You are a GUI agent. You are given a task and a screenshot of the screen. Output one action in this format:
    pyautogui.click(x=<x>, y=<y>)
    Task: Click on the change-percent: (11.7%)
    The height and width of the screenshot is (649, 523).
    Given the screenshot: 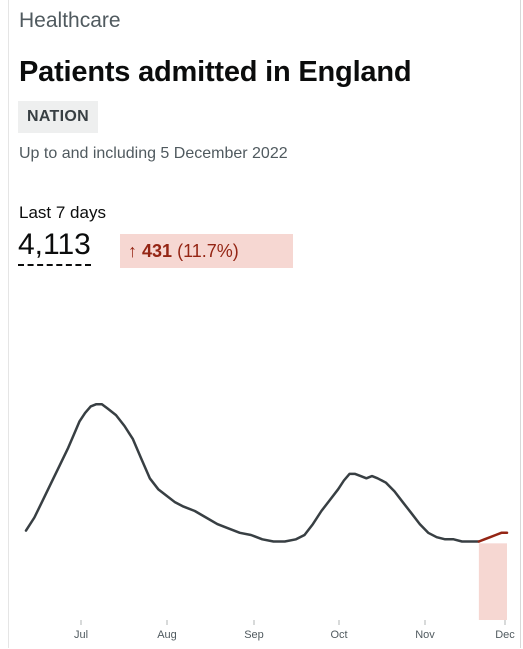 What is the action you would take?
    pyautogui.click(x=208, y=251)
    